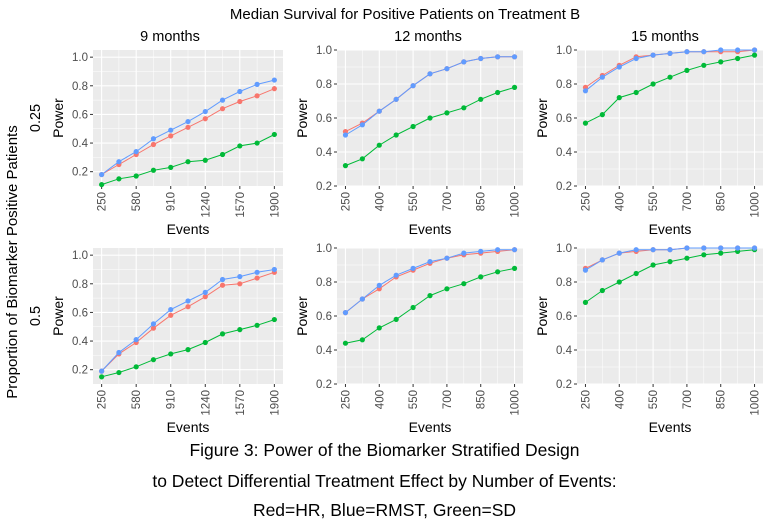 Image resolution: width=769 pixels, height=523 pixels. I want to click on y-tick-label: 0.4, so click(564, 153).